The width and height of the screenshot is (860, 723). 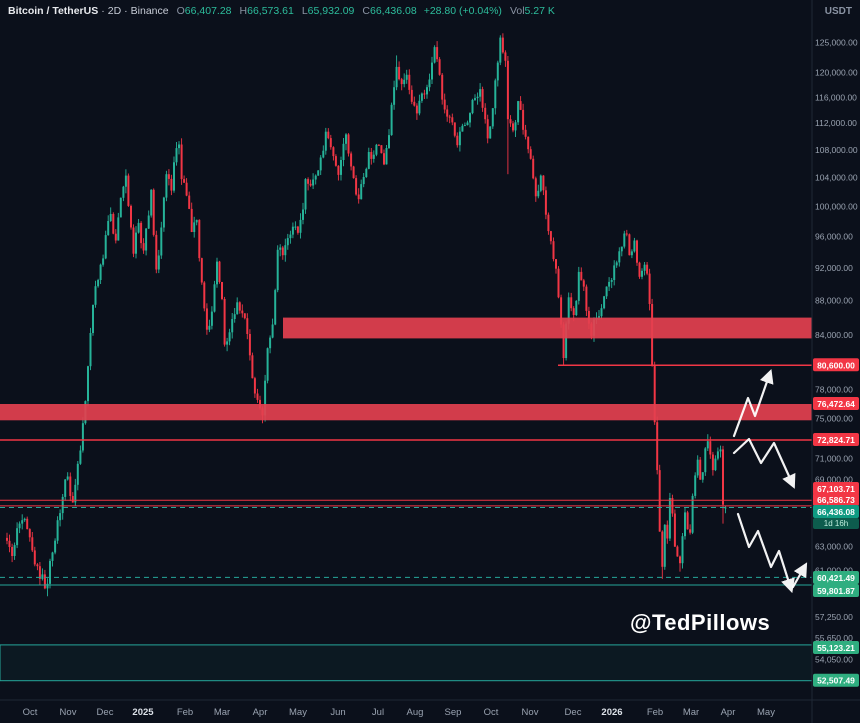 What do you see at coordinates (547, 328) in the screenshot?
I see `supply-zone-upper` at bounding box center [547, 328].